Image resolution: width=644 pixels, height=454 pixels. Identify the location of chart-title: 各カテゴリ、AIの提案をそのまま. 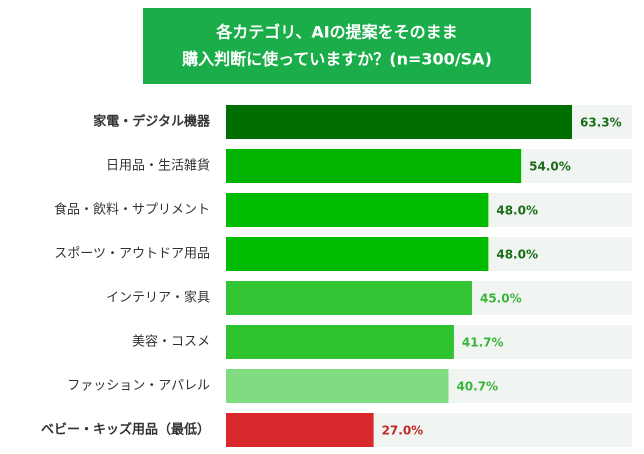
(336, 32).